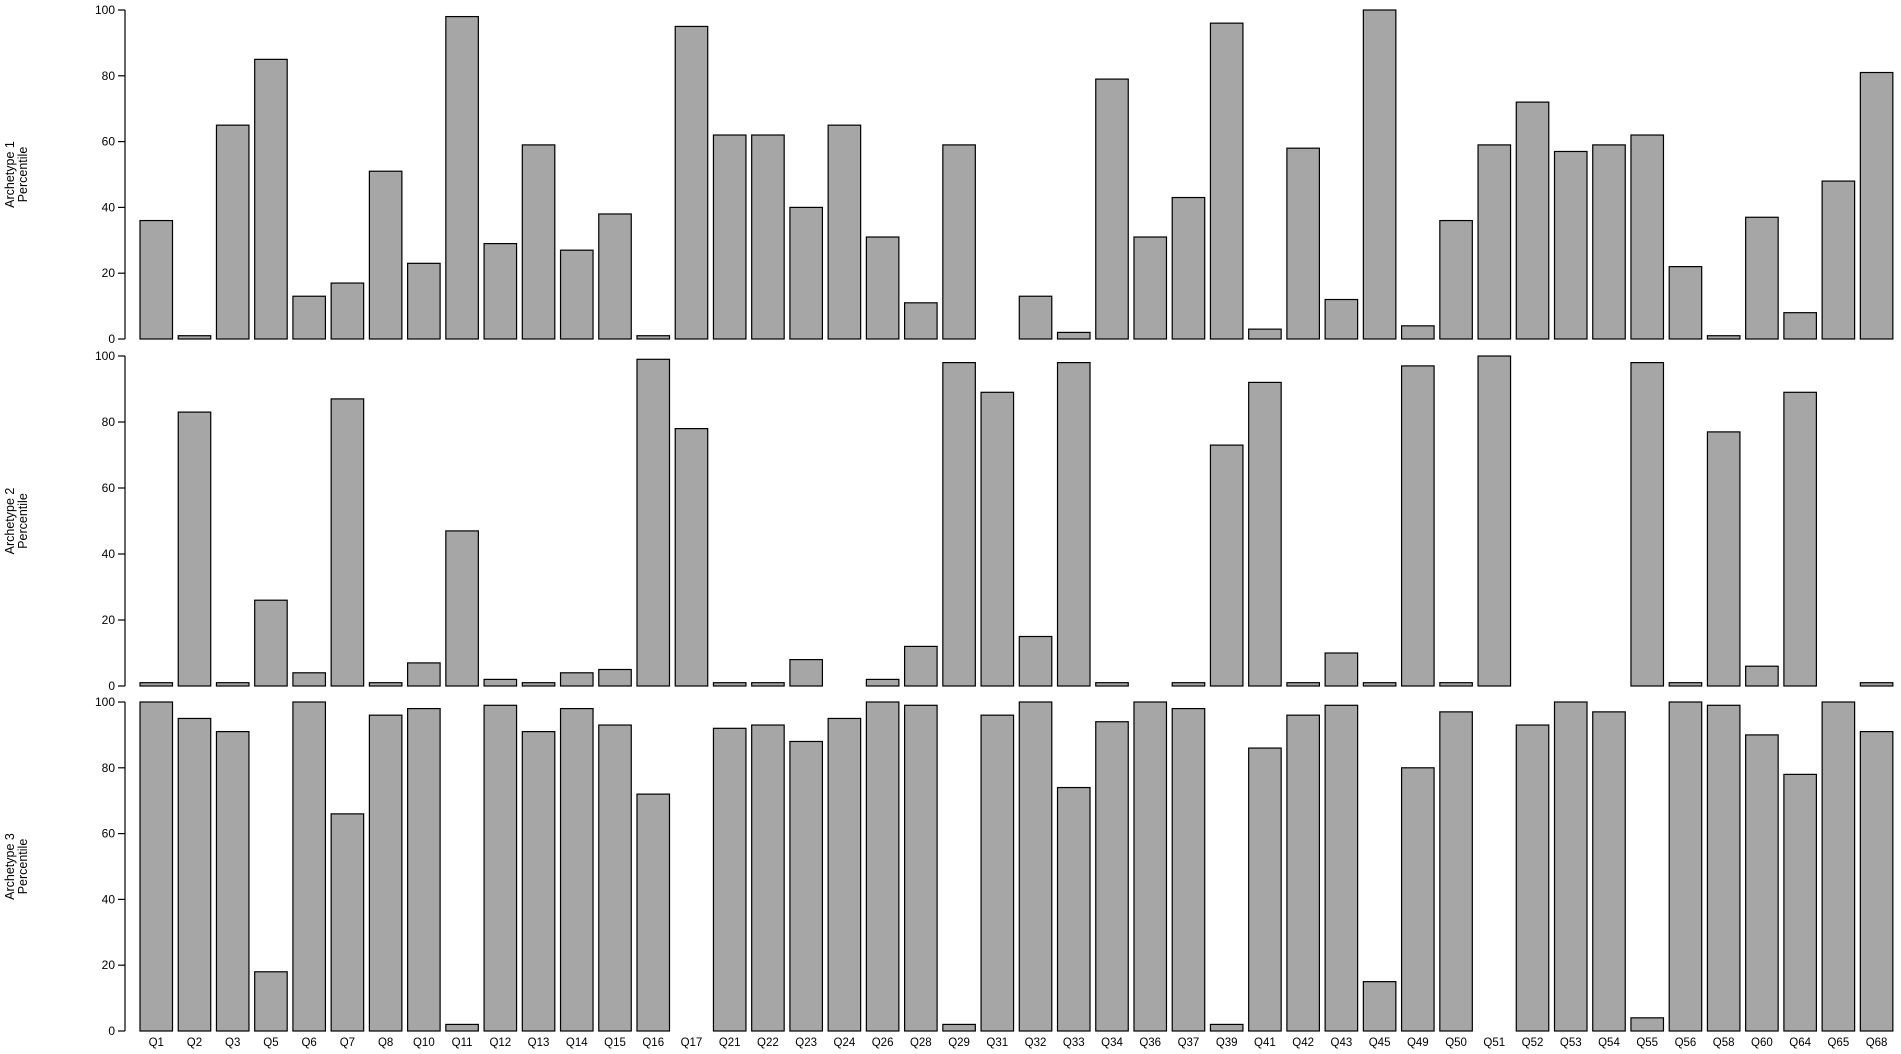  I want to click on x-tick-label: Q14, so click(577, 1043).